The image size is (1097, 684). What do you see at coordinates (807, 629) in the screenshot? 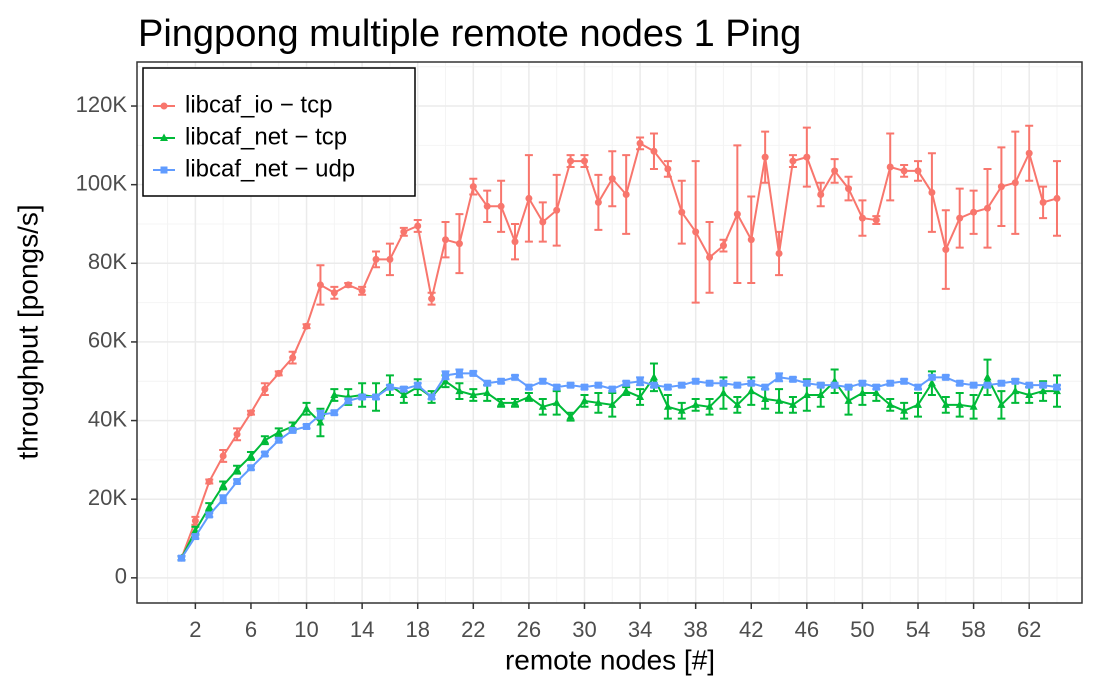
I see `x-tick-label: 46` at bounding box center [807, 629].